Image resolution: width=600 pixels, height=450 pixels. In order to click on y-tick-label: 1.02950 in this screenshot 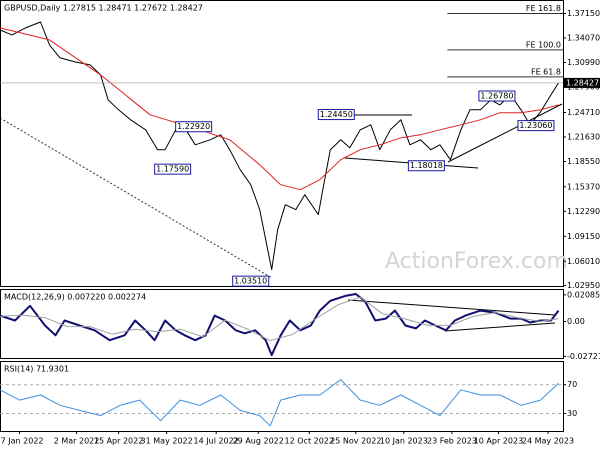, I will do `click(583, 285)`.